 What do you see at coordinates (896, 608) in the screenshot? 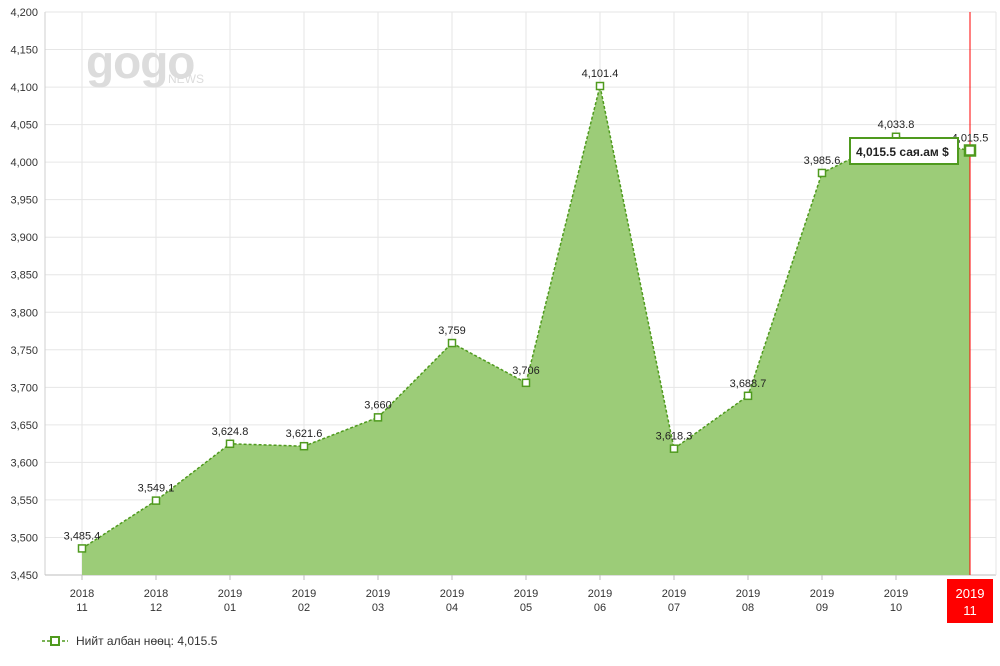
I see `x-tick-month: 10` at bounding box center [896, 608].